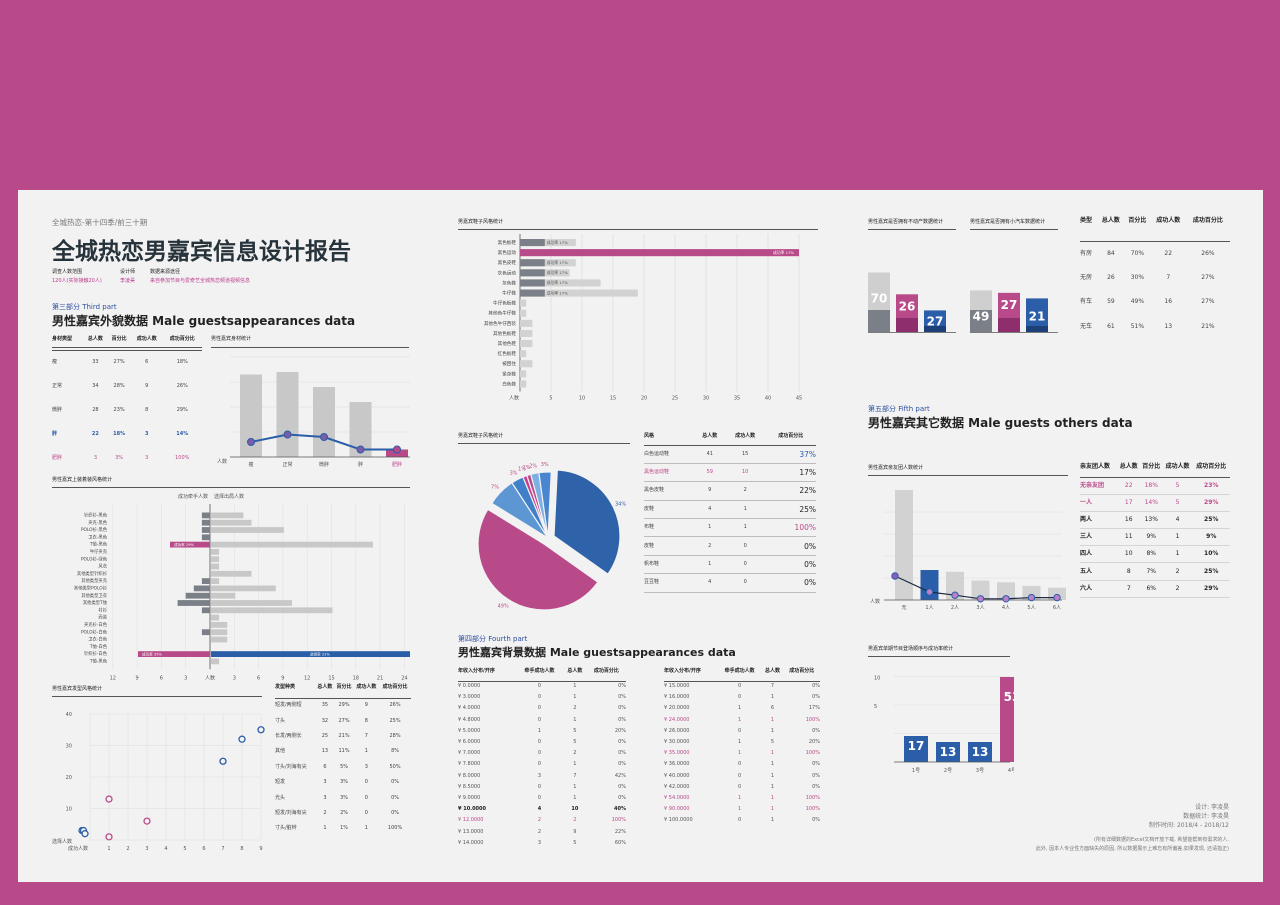 The width and height of the screenshot is (1280, 905). Describe the element at coordinates (1008, 222) in the screenshot. I see `car-chart-title: 男性嘉宾是否拥有小汽车数据统计` at that location.